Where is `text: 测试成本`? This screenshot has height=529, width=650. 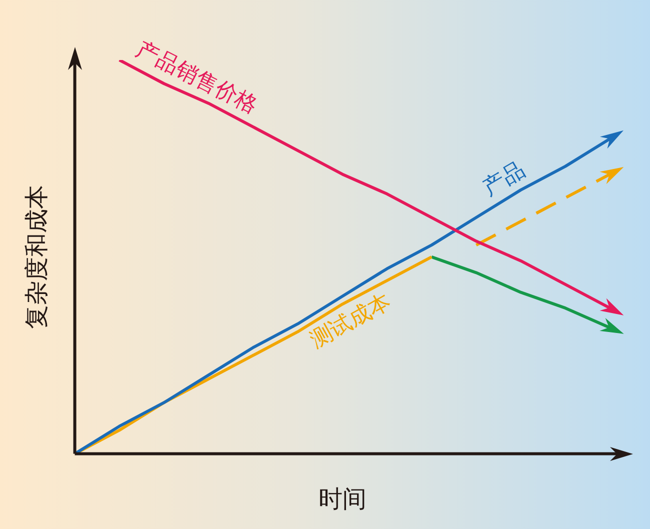 text: 测试成本 is located at coordinates (351, 321).